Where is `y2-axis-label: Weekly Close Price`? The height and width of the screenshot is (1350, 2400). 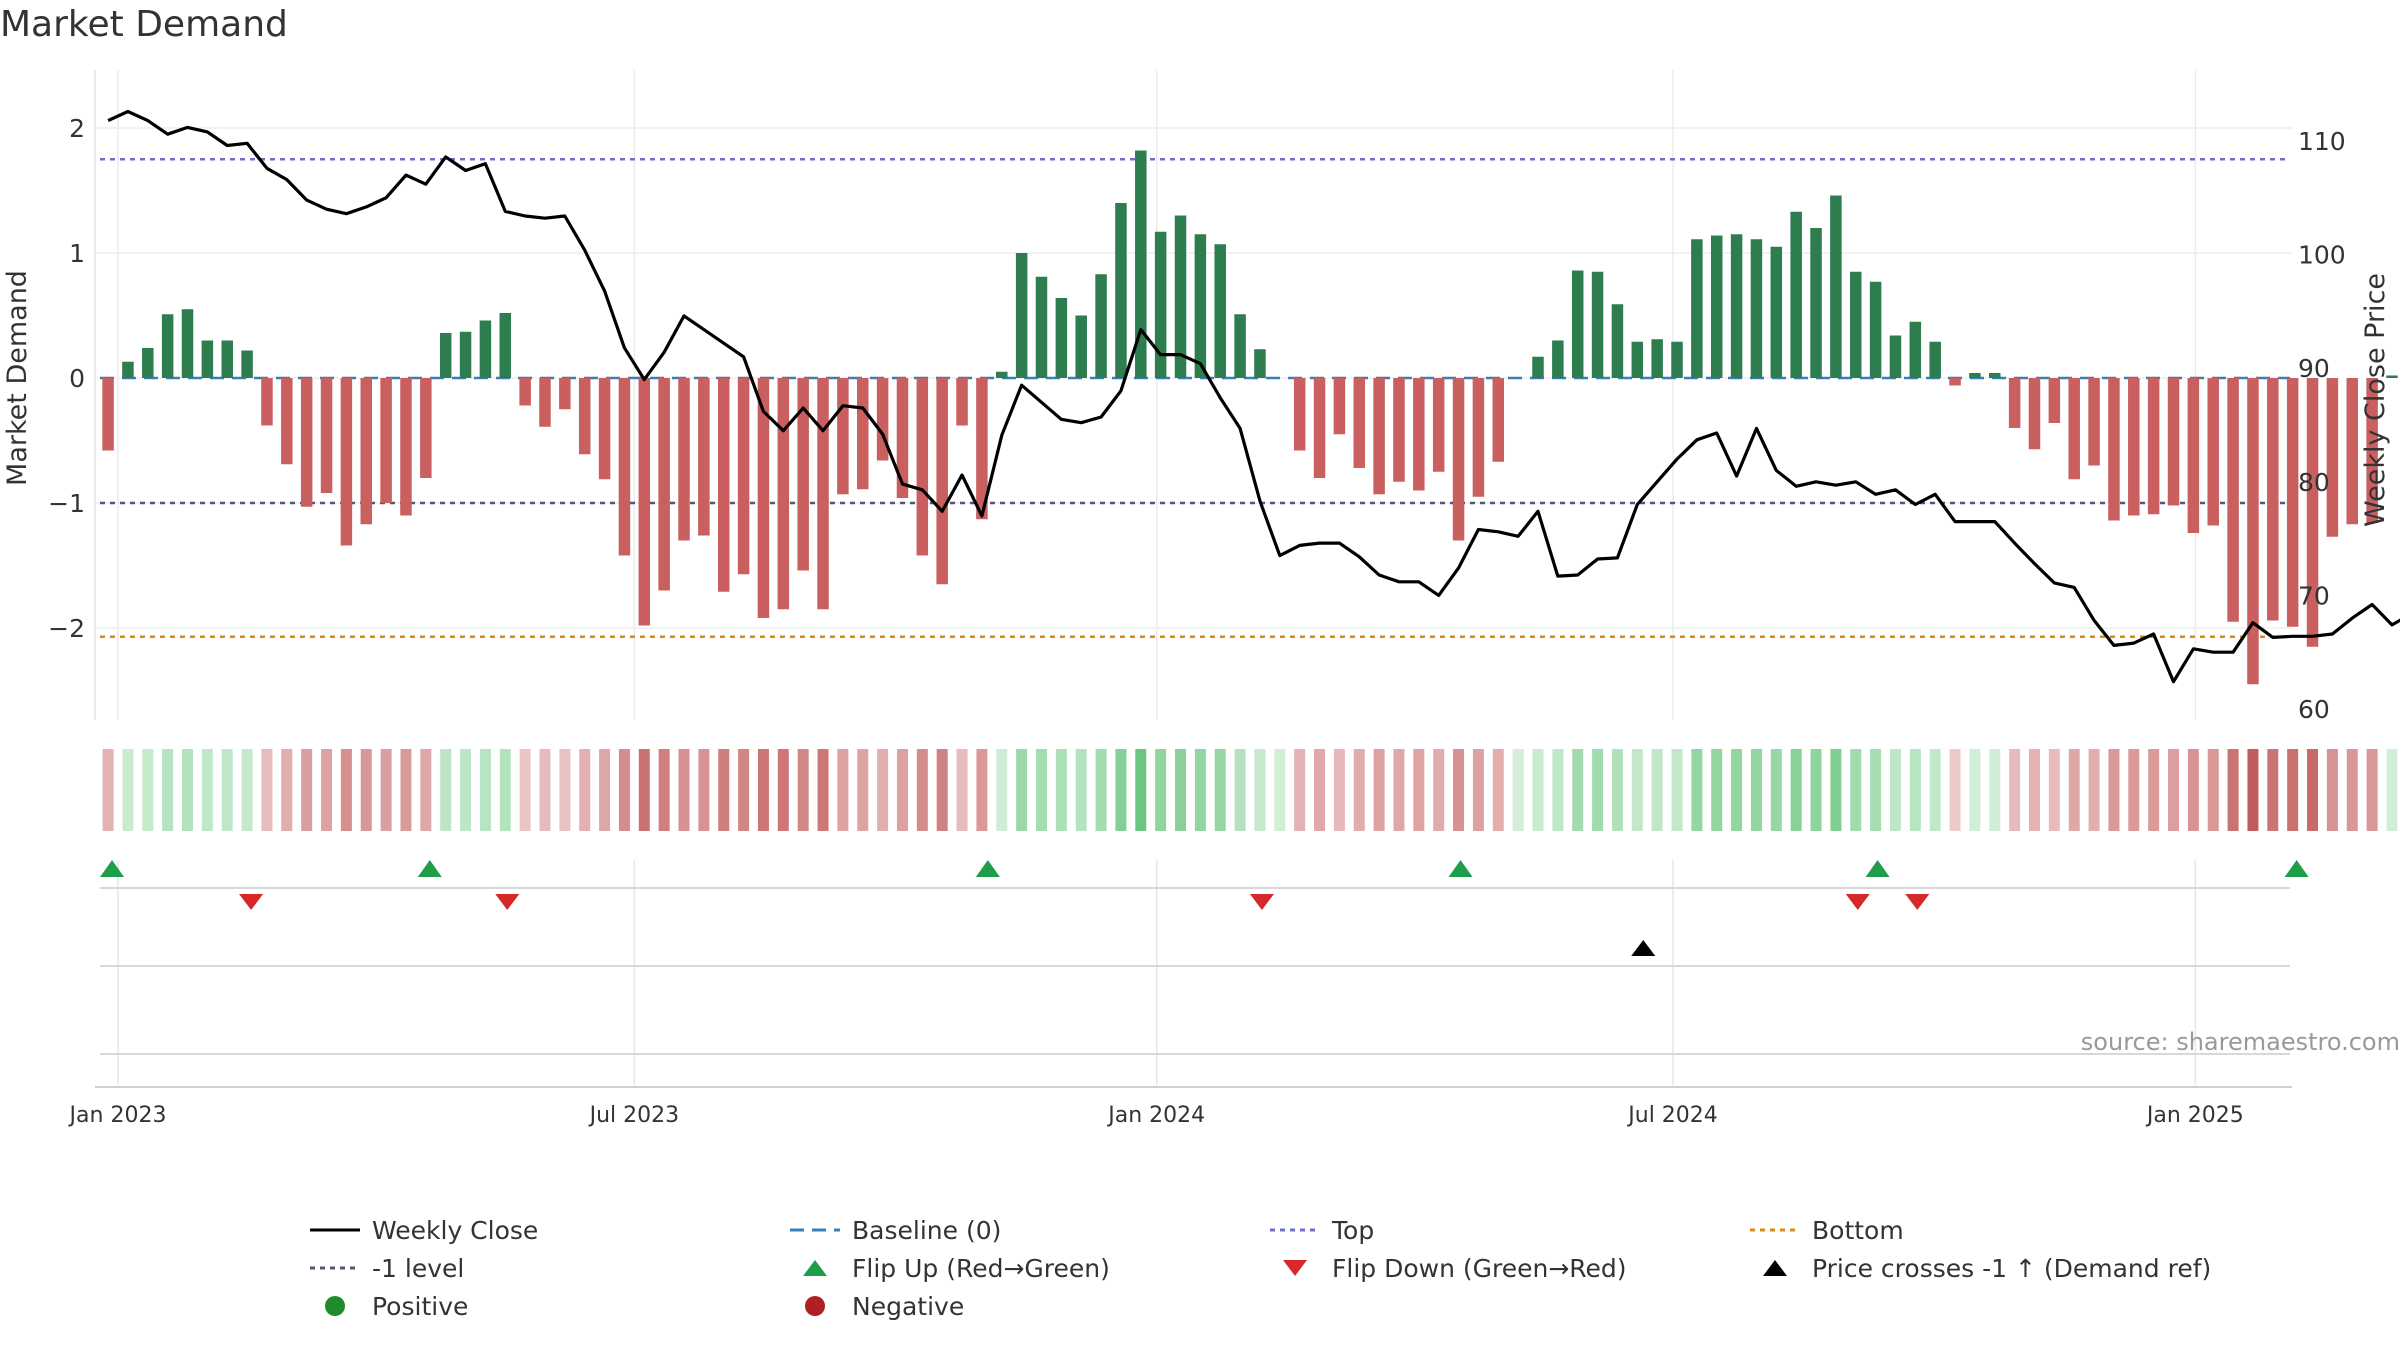 y2-axis-label: Weekly Close Price is located at coordinates (2375, 400).